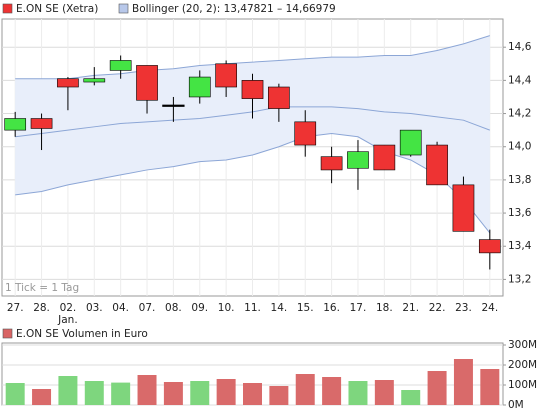 This screenshot has height=413, width=545. Describe the element at coordinates (94, 308) in the screenshot. I see `x-tick-label: 03.` at that location.